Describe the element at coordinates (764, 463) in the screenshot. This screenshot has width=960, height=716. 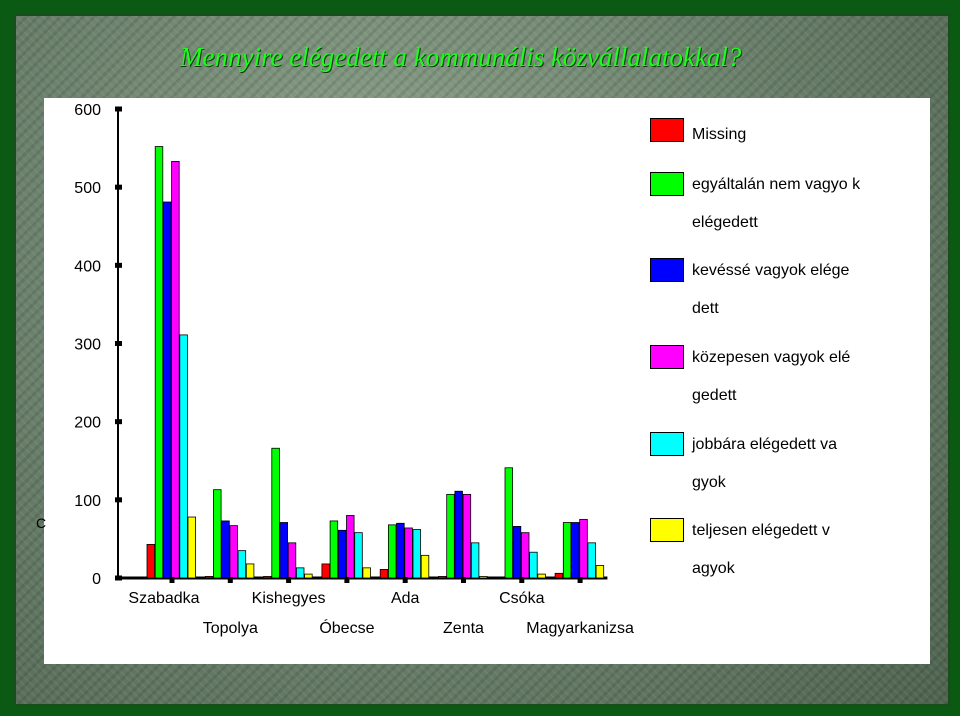
I see `legend-label: jobbára elégedett va gyok` at that location.